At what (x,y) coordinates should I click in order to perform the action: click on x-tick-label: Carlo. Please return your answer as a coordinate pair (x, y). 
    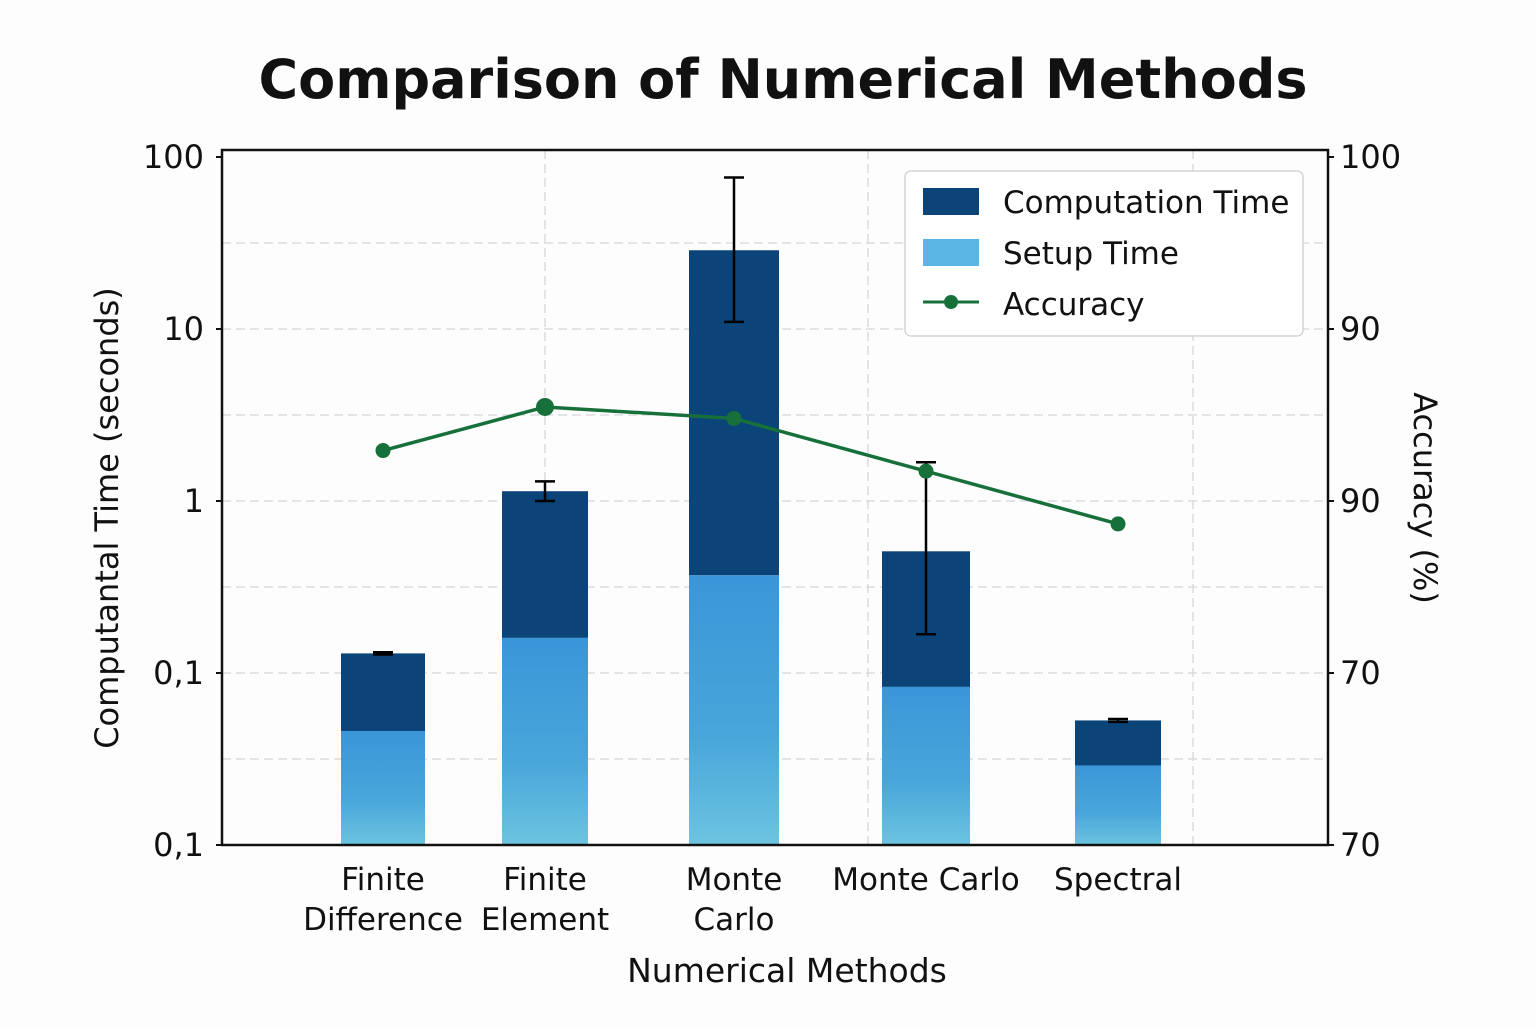
    Looking at the image, I should click on (734, 920).